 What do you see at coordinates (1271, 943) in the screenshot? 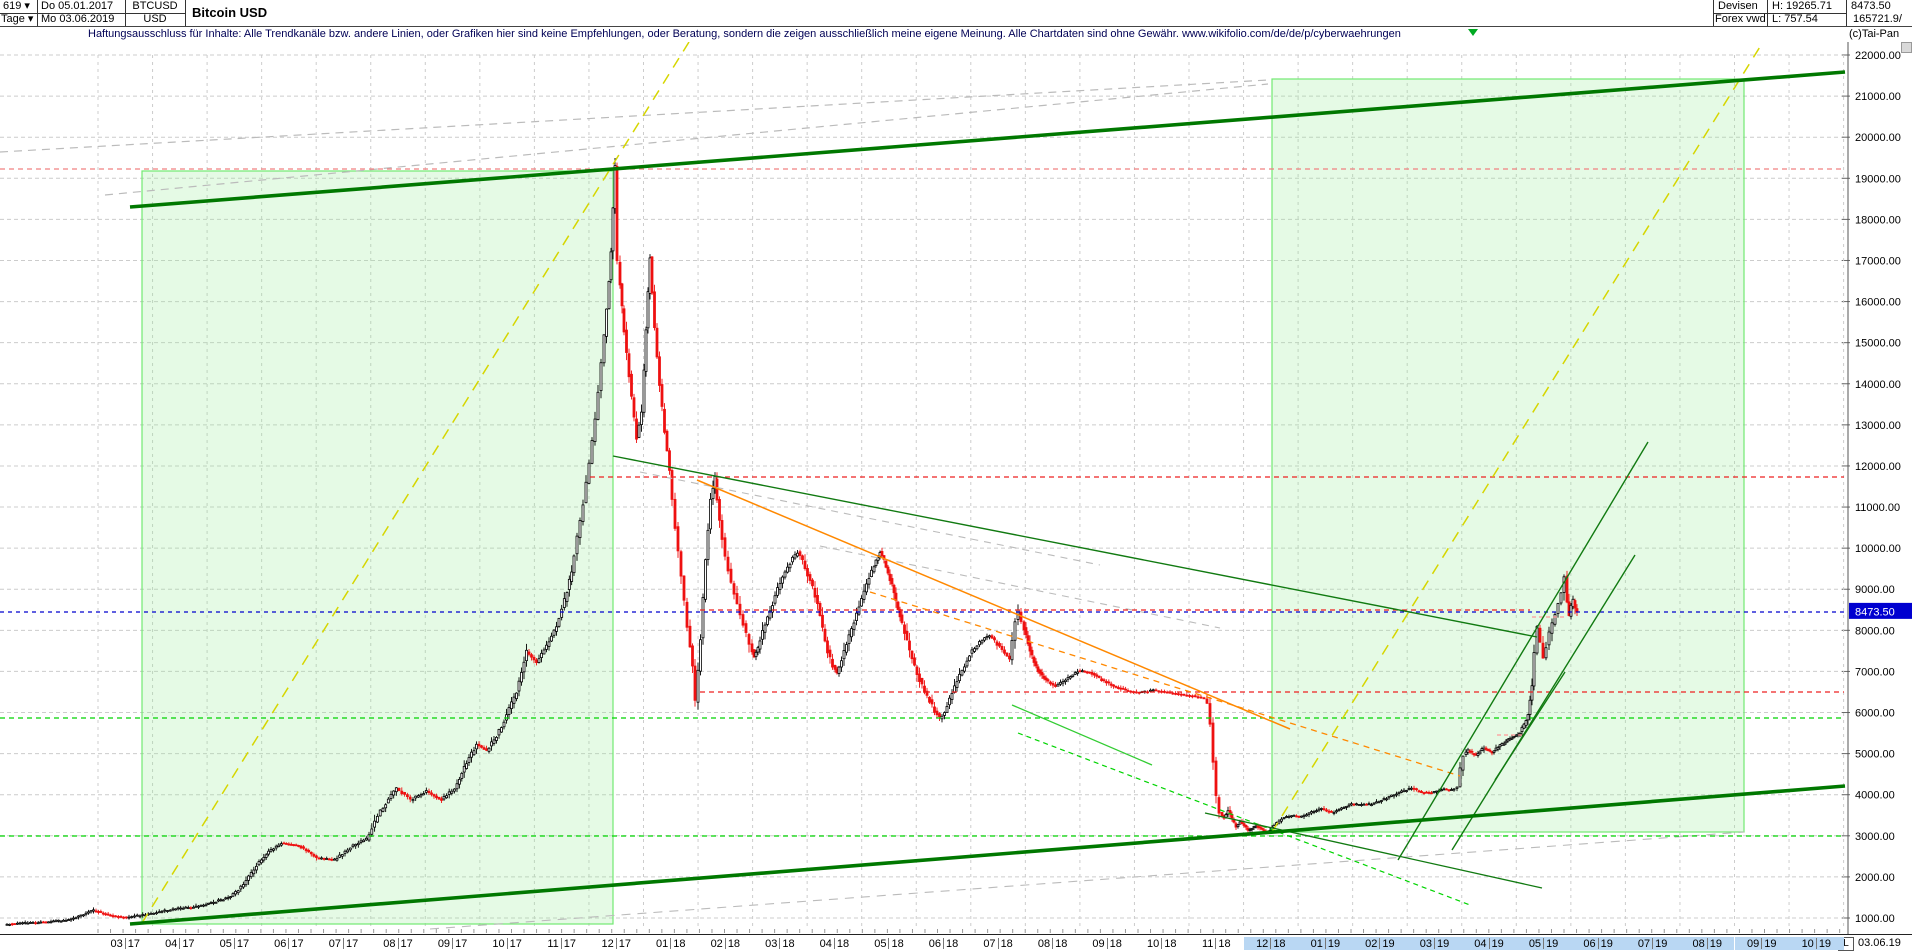
I see `x-axis-label: 12 18` at bounding box center [1271, 943].